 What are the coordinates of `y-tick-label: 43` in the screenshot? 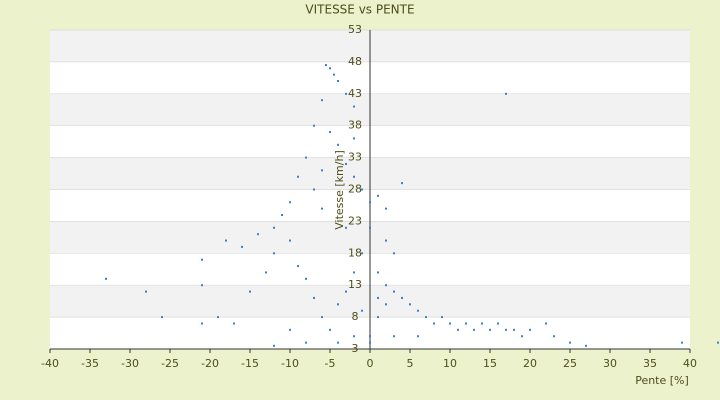 It's located at (355, 93).